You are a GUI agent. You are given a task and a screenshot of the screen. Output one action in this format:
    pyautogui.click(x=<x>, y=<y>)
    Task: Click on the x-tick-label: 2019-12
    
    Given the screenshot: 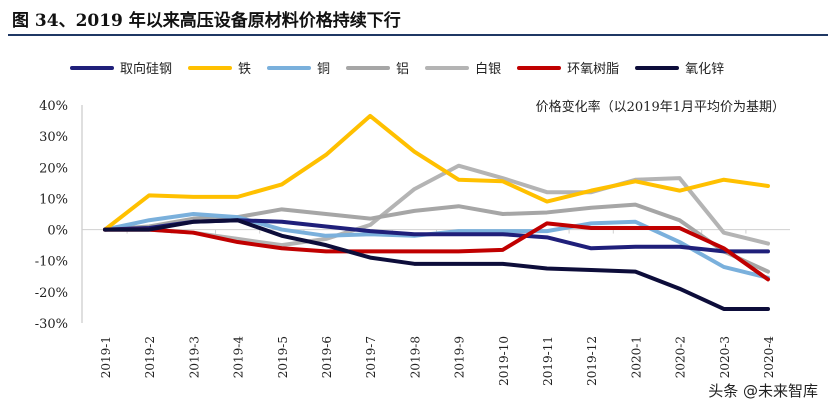 What is the action you would take?
    pyautogui.click(x=592, y=361)
    